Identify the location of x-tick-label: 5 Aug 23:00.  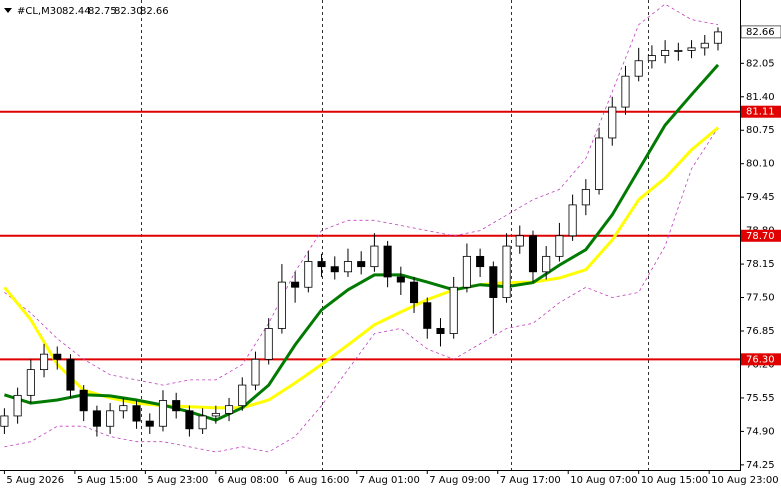
(177, 480).